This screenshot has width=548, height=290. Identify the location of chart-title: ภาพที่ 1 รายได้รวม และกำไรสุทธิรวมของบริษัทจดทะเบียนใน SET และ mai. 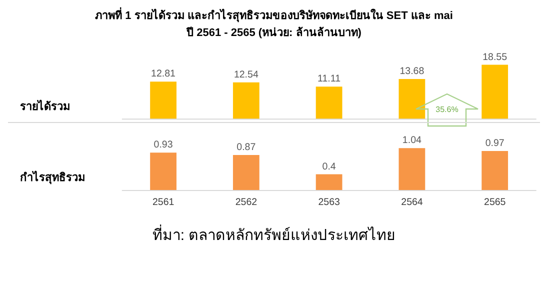
(274, 16).